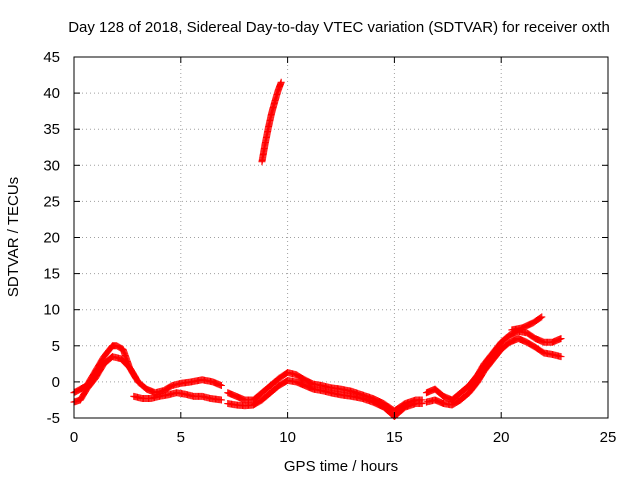 The width and height of the screenshot is (640, 480). Describe the element at coordinates (13, 237) in the screenshot. I see `y-axis-label: SDTVAR / TECUs` at that location.